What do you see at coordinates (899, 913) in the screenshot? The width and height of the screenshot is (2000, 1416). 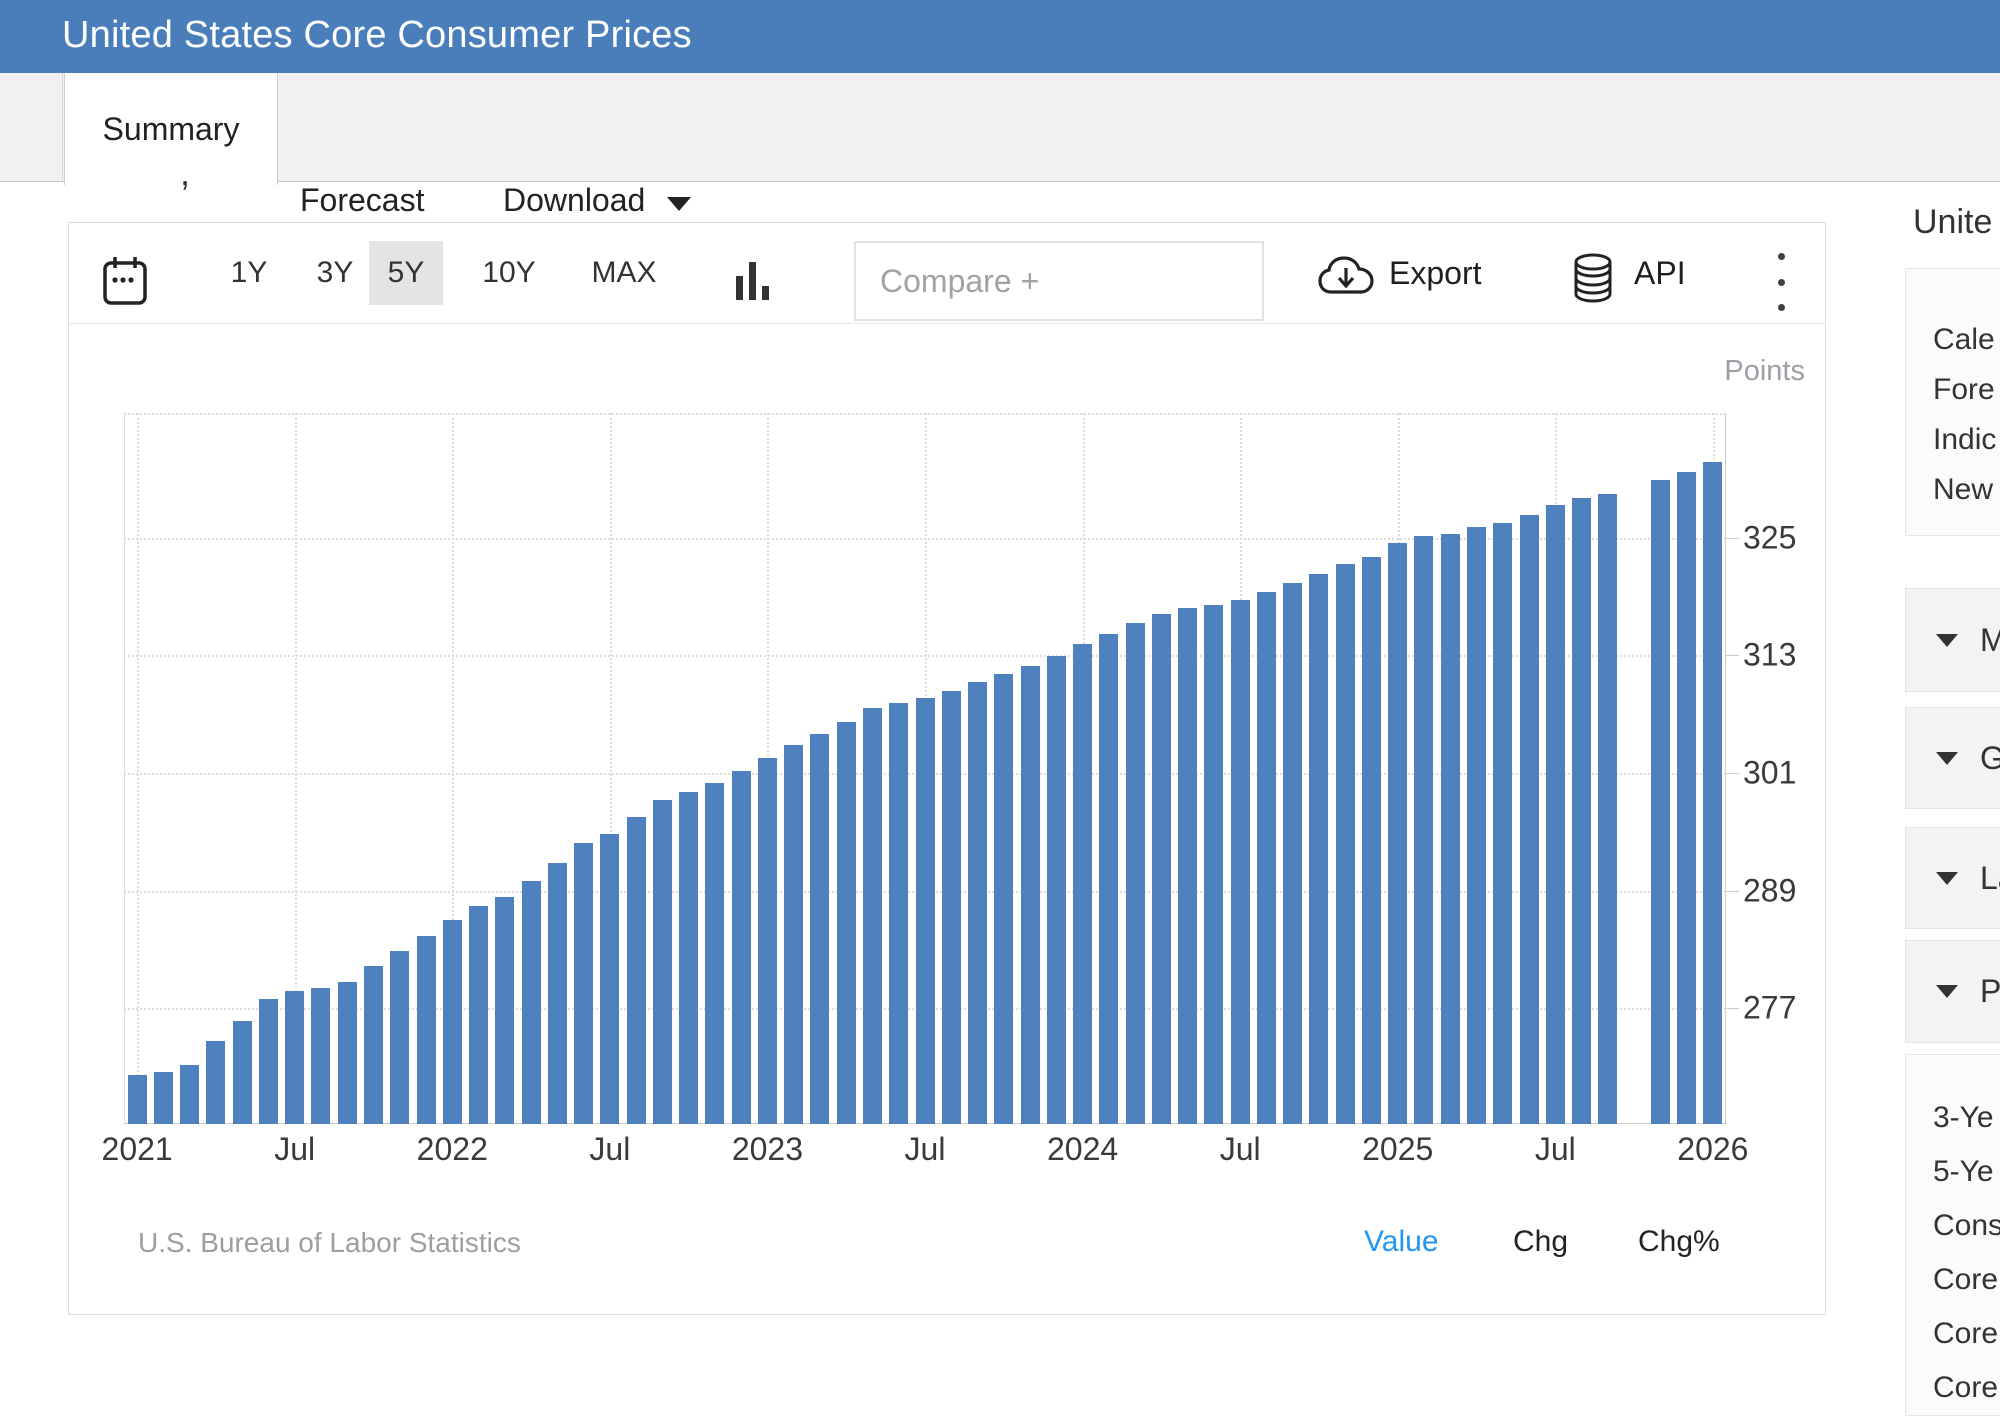 I see `bar-jun-2023` at bounding box center [899, 913].